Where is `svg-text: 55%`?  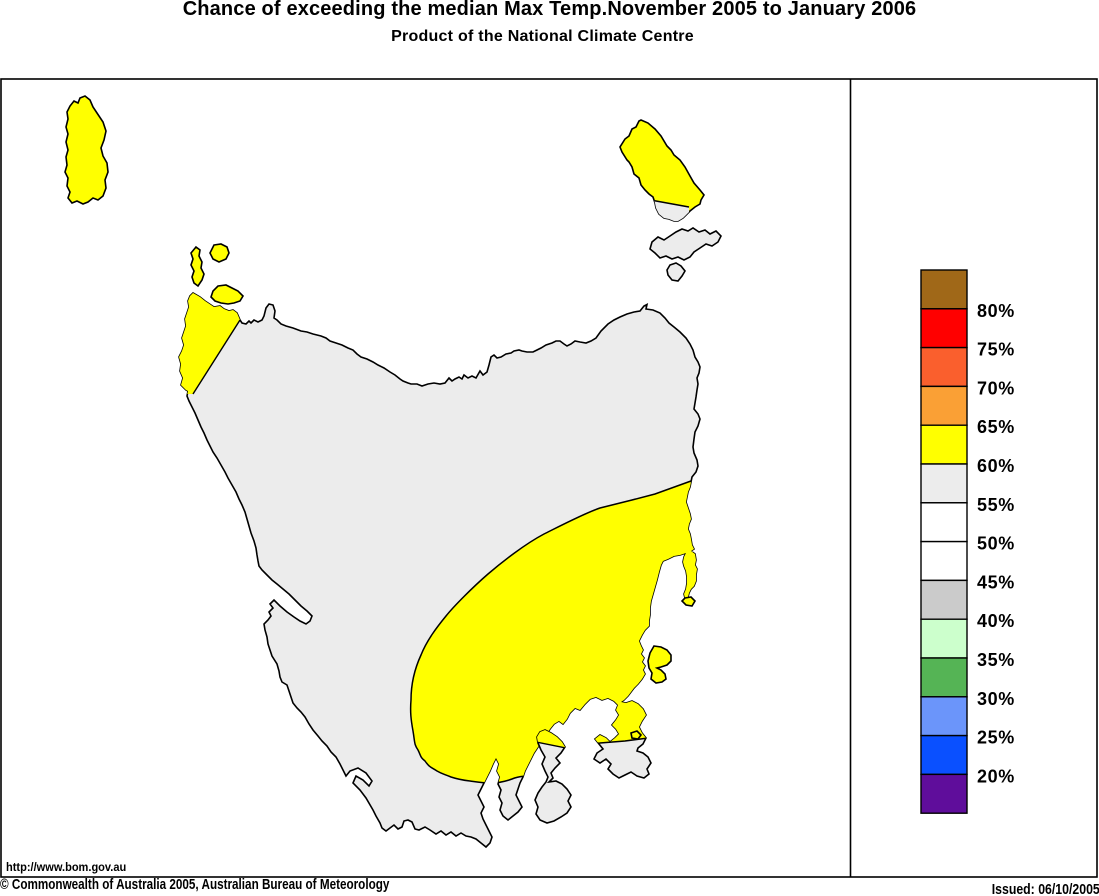 svg-text: 55% is located at coordinates (996, 505).